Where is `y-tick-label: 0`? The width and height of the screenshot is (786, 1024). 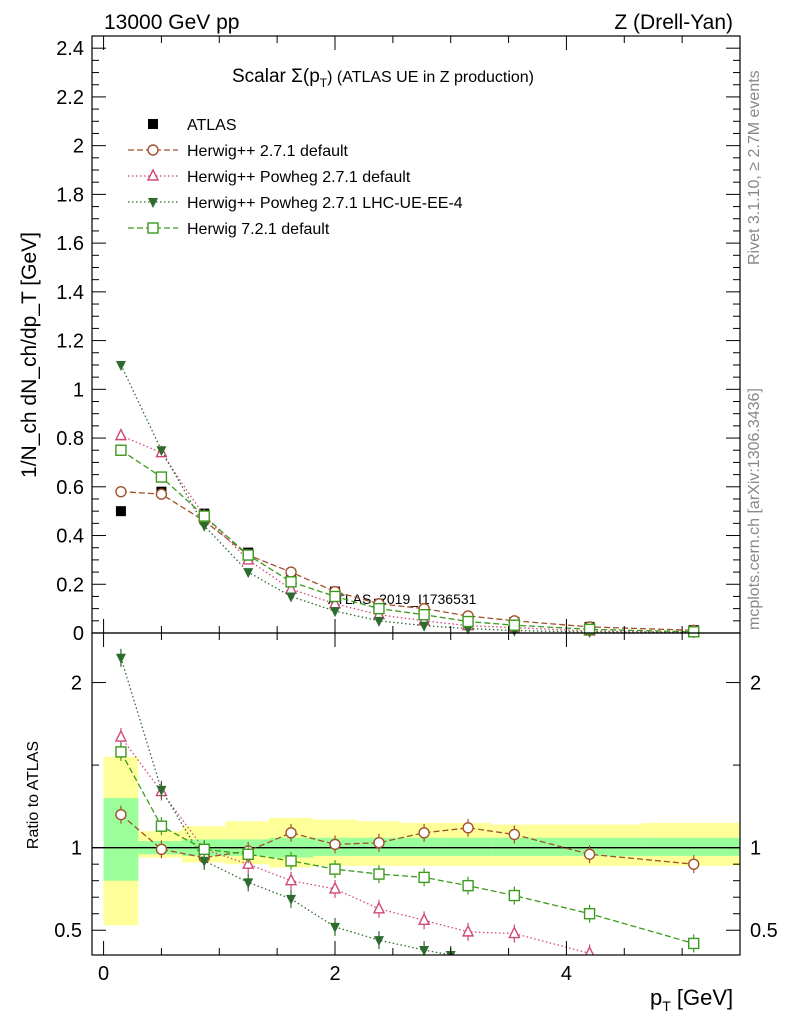
y-tick-label: 0 is located at coordinates (78, 634).